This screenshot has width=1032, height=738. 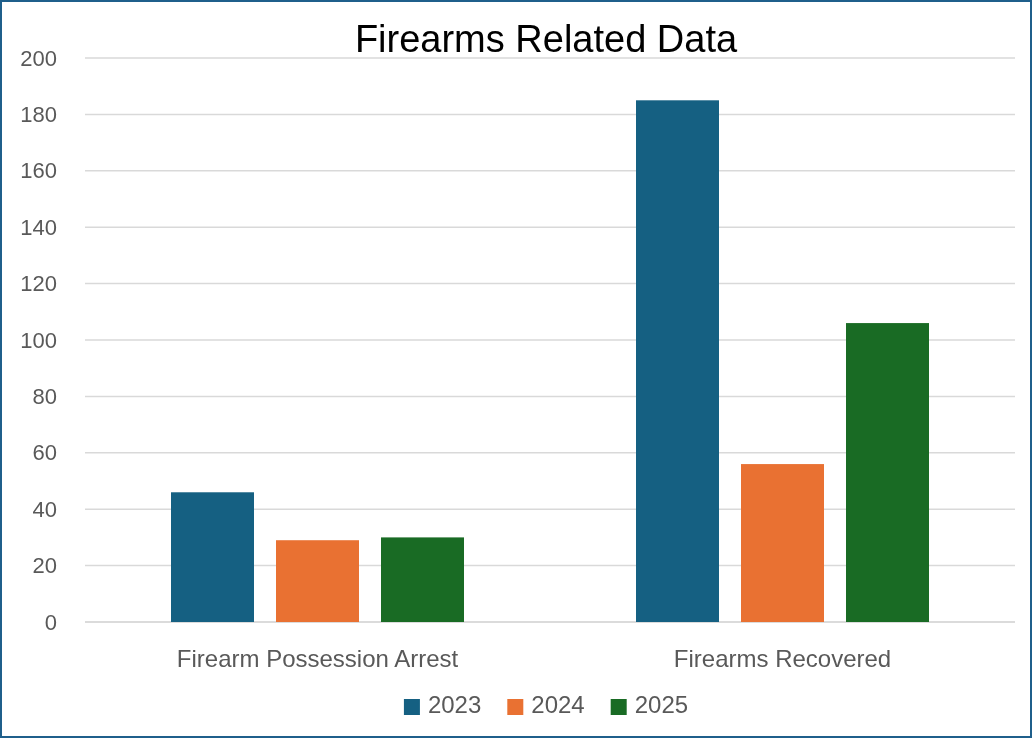 I want to click on y-tick-label: 40, so click(x=44, y=509).